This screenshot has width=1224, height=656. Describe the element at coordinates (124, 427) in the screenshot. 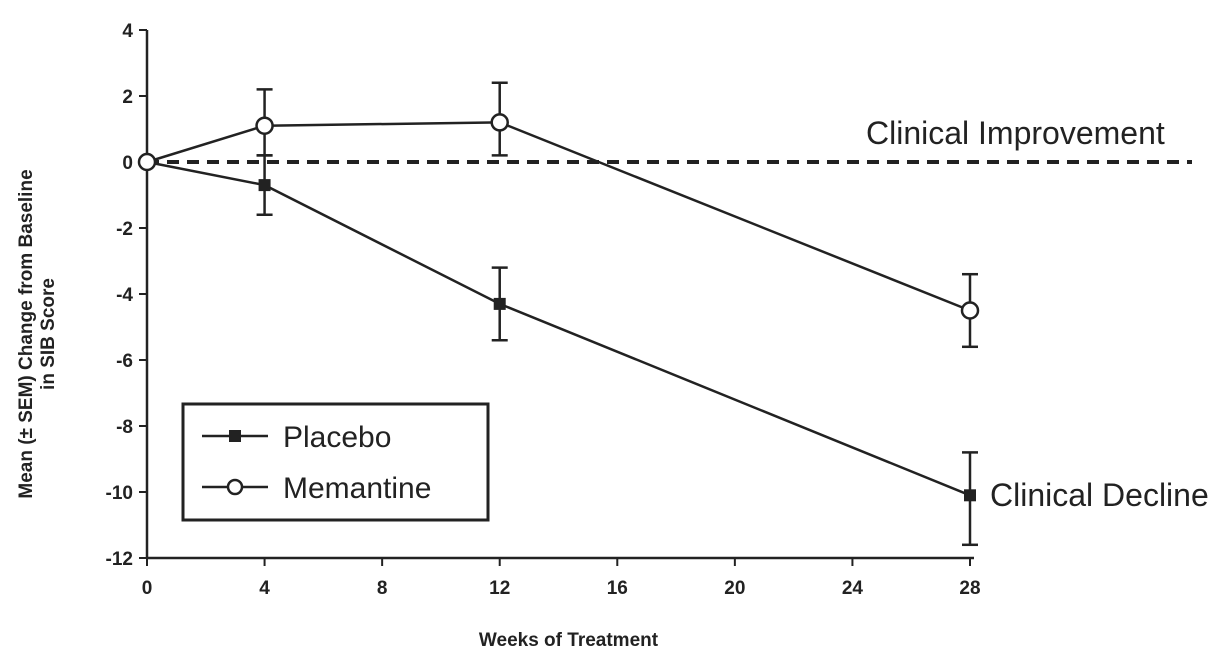

I see `y-tick-label: -8` at that location.